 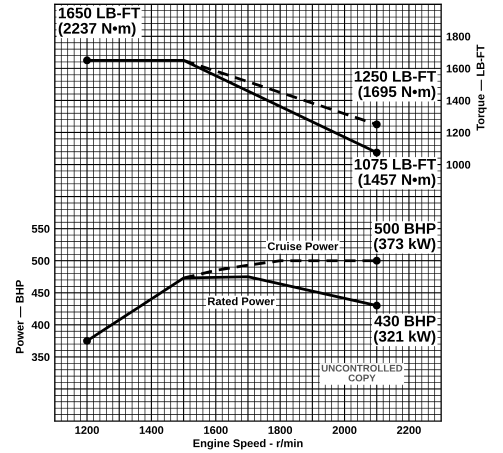 What do you see at coordinates (241, 301) in the screenshot?
I see `annotation: Rated Power` at bounding box center [241, 301].